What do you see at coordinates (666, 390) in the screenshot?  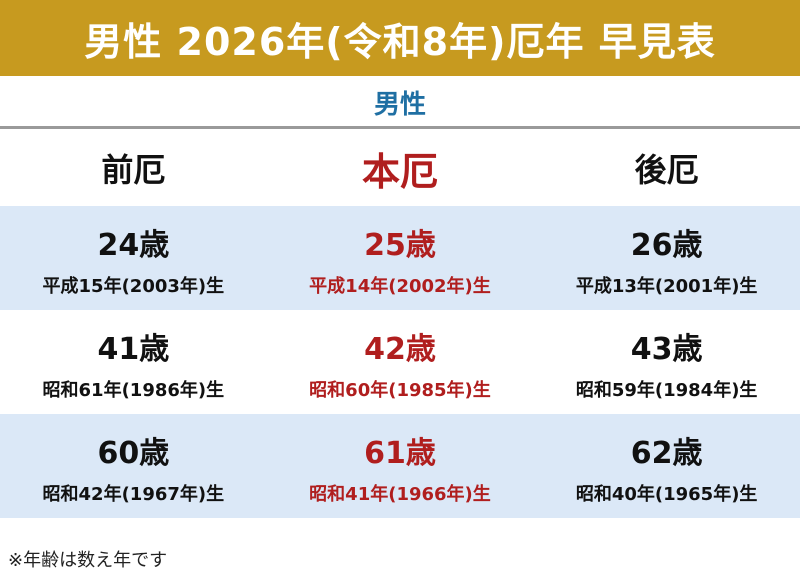 I see `birth-year: 昭和59年(1984年)生` at bounding box center [666, 390].